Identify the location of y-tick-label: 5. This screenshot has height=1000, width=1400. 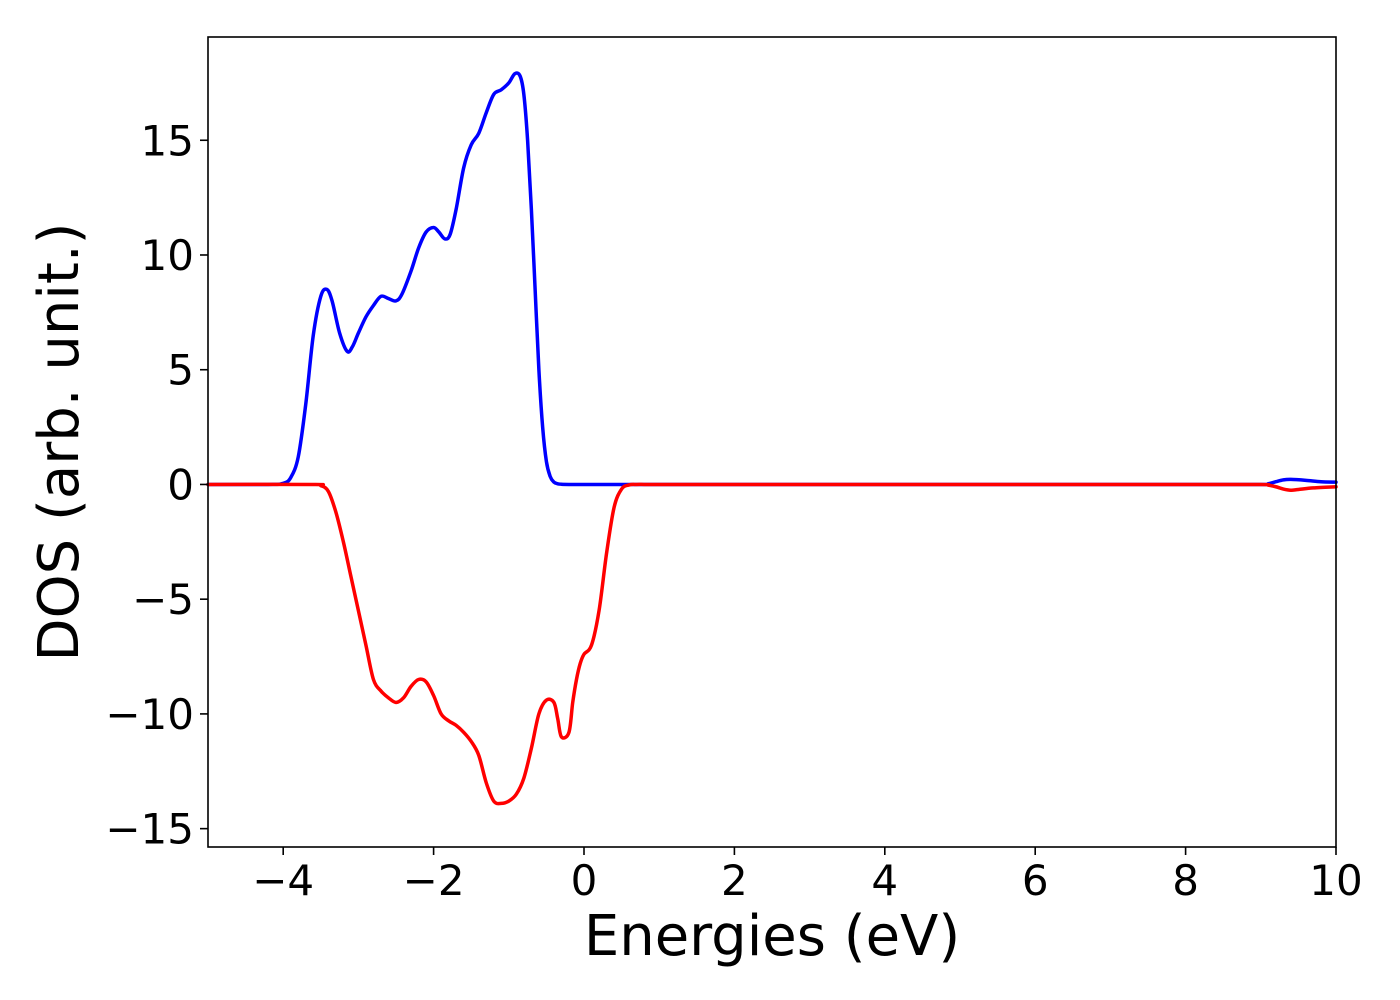
(180, 370).